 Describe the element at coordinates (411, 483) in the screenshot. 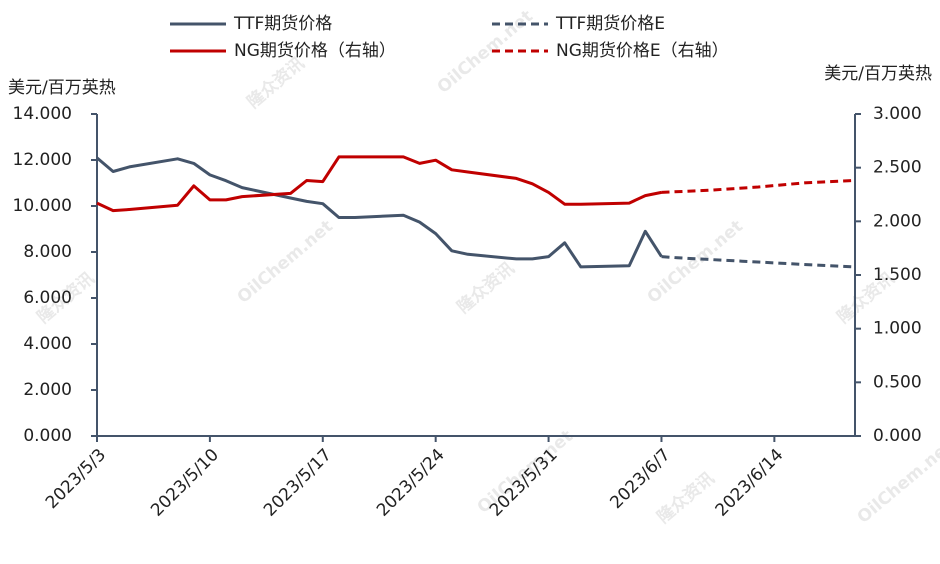

I see `x-tick-label: 2023/5/24` at that location.